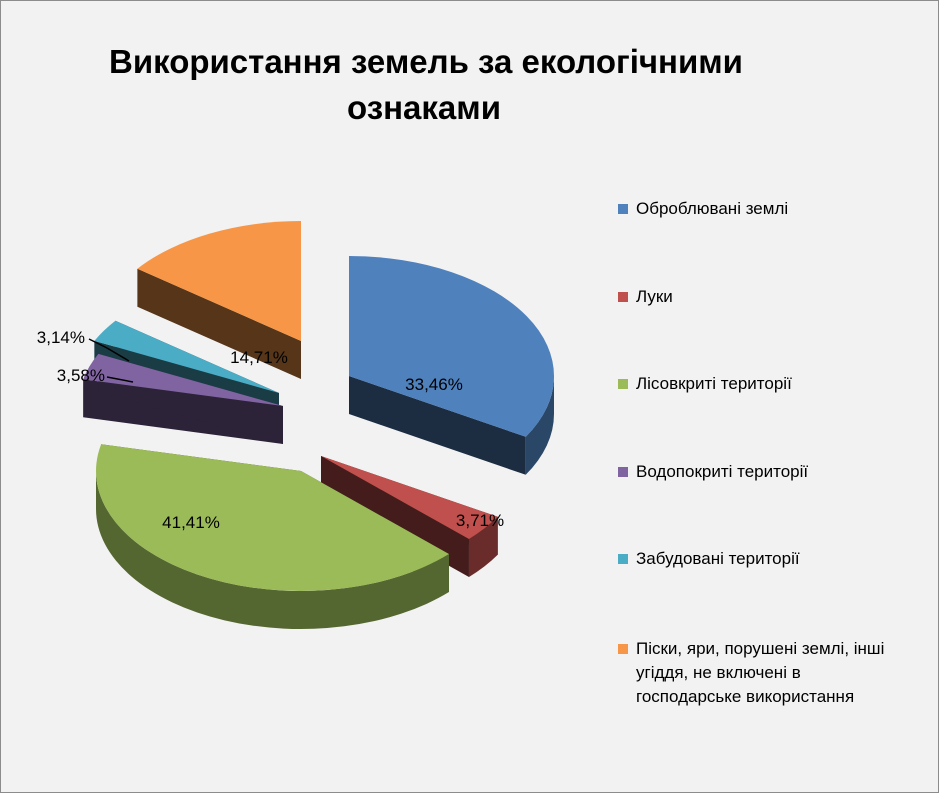 This screenshot has height=794, width=939. I want to click on legend-item: Водопокриті території, so click(768, 472).